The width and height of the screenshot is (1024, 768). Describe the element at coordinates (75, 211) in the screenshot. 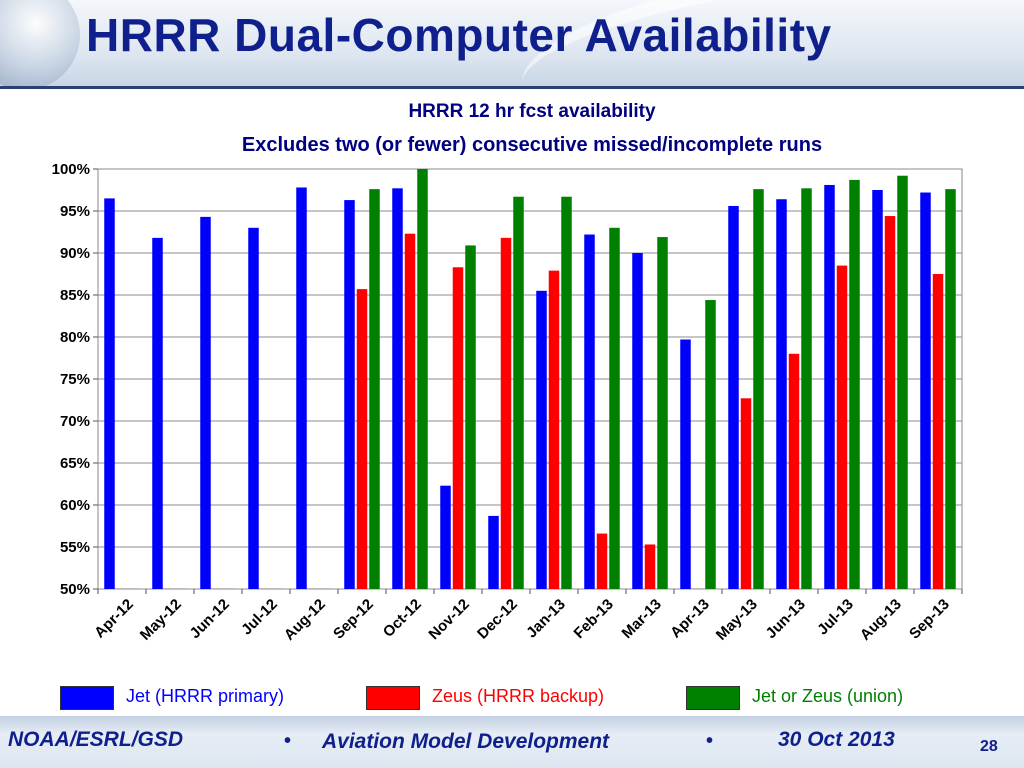

I see `y-tick-label: 95%` at that location.